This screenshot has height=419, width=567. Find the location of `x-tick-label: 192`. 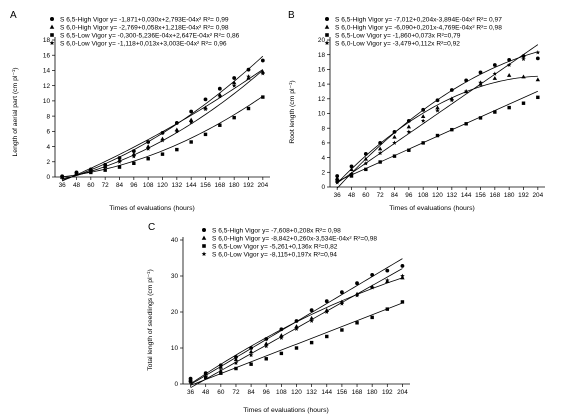

x-tick-label: 192 is located at coordinates (523, 195).